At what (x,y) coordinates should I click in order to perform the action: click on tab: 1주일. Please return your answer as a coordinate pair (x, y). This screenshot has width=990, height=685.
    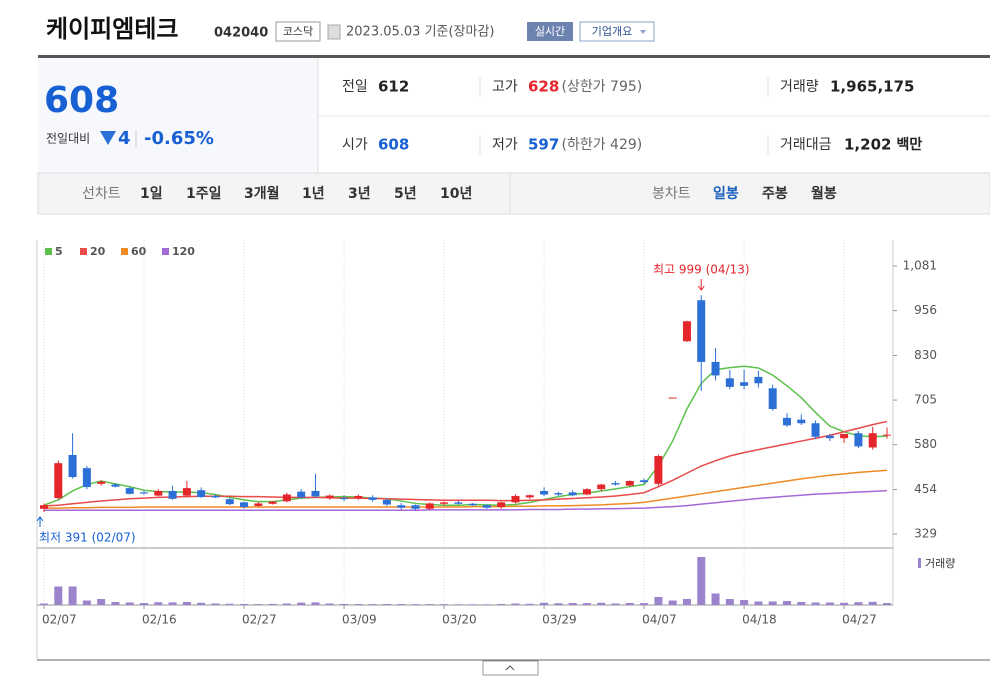
    Looking at the image, I should click on (204, 194).